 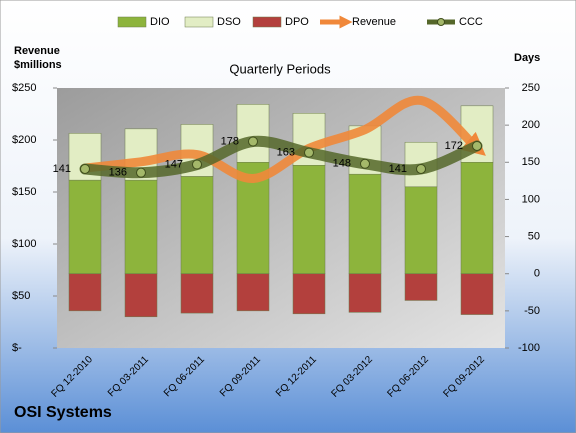 I want to click on y2-tick-label: 250, so click(x=531, y=88).